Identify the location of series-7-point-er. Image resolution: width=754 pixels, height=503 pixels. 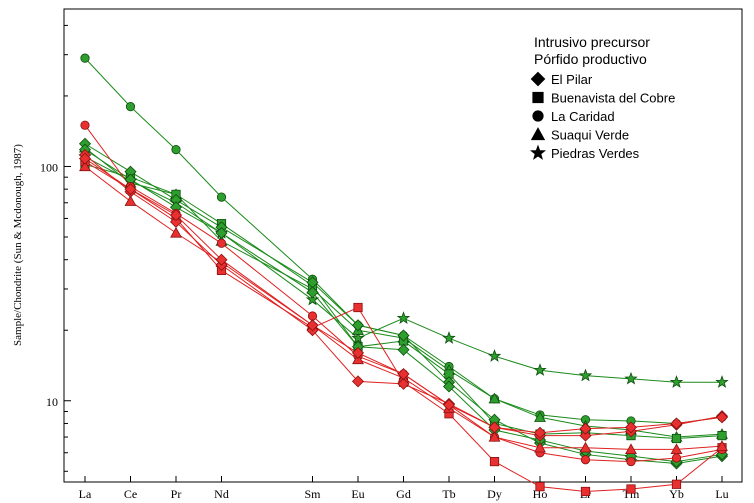
(585, 460).